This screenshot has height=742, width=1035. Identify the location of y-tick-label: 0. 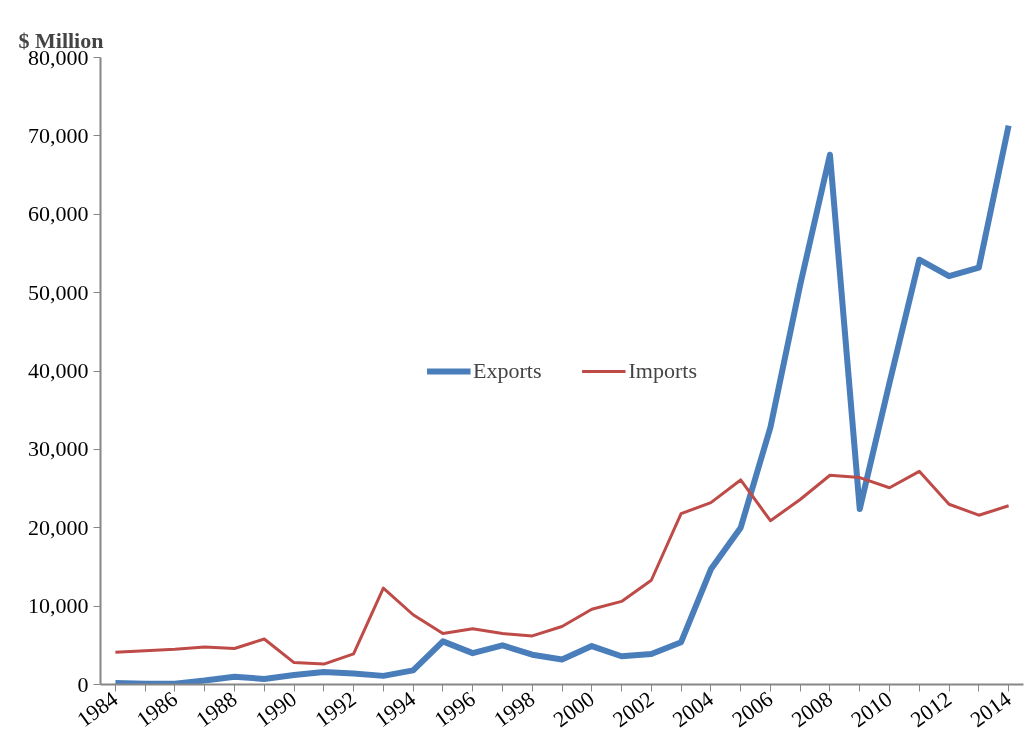
(83, 684).